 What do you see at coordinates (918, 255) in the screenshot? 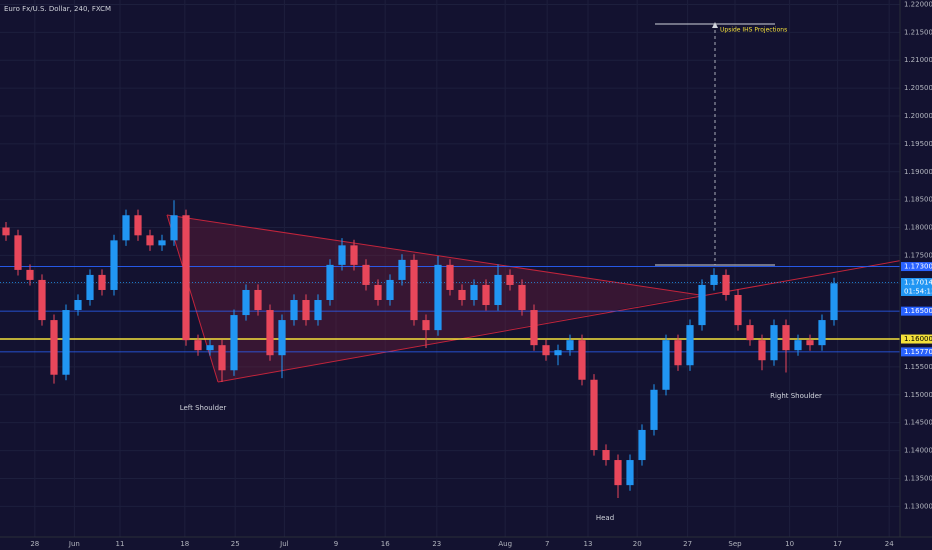
I see `y-tick-label: 1.17500` at bounding box center [918, 255].